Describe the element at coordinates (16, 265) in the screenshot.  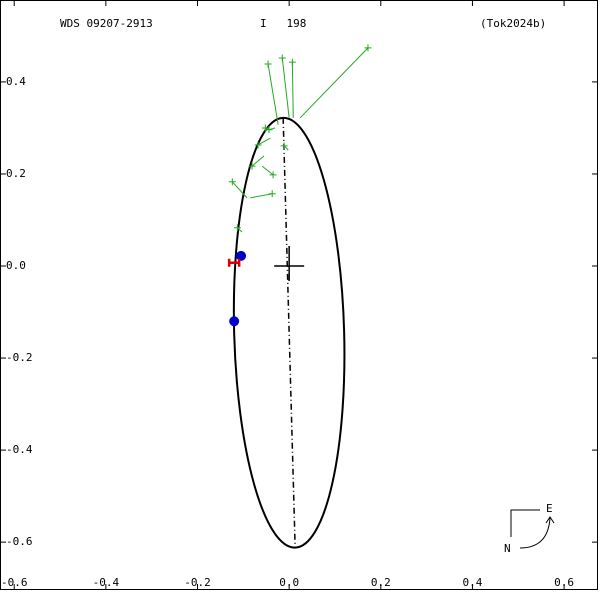
I see `y-tick-label: 0.0` at that location.